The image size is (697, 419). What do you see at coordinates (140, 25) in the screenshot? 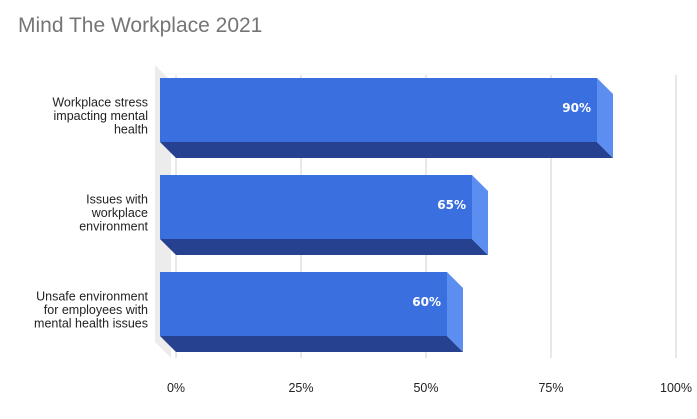
I see `chart-title: Mind The Workplace 2021` at bounding box center [140, 25].